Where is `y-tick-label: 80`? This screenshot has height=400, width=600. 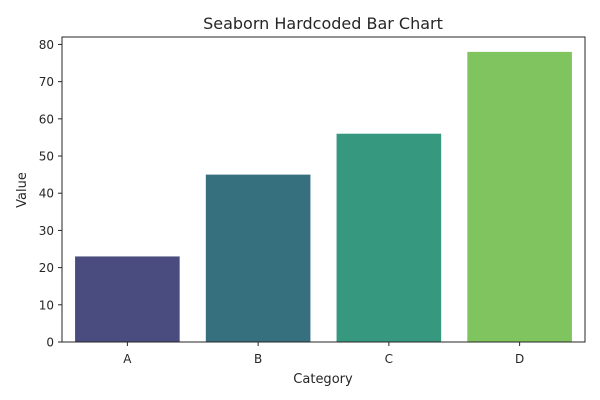
y-tick-label: 80 is located at coordinates (46, 45).